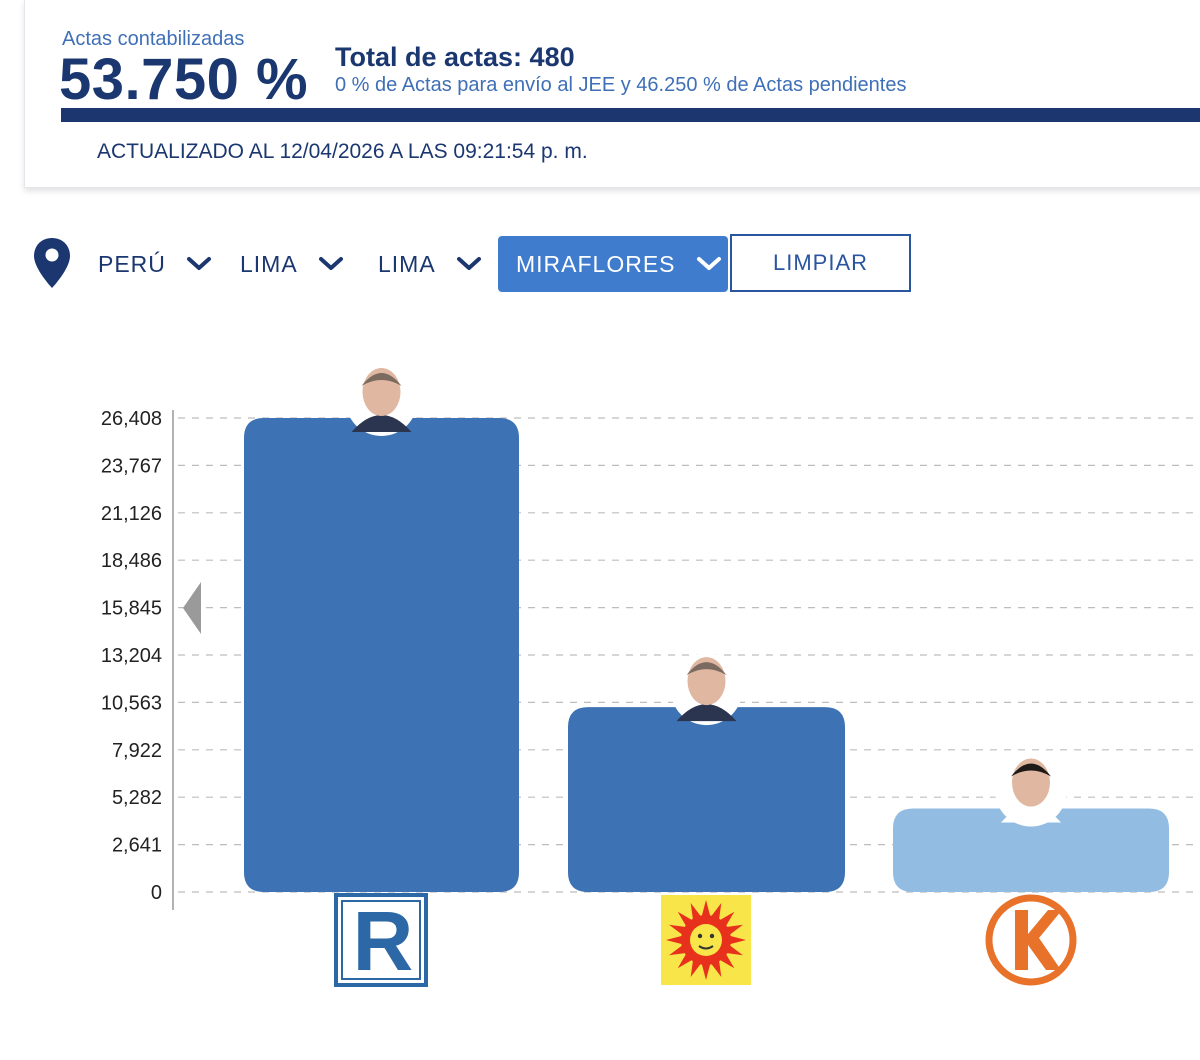  Describe the element at coordinates (131, 609) in the screenshot. I see `y-tick-label: 15,845` at that location.